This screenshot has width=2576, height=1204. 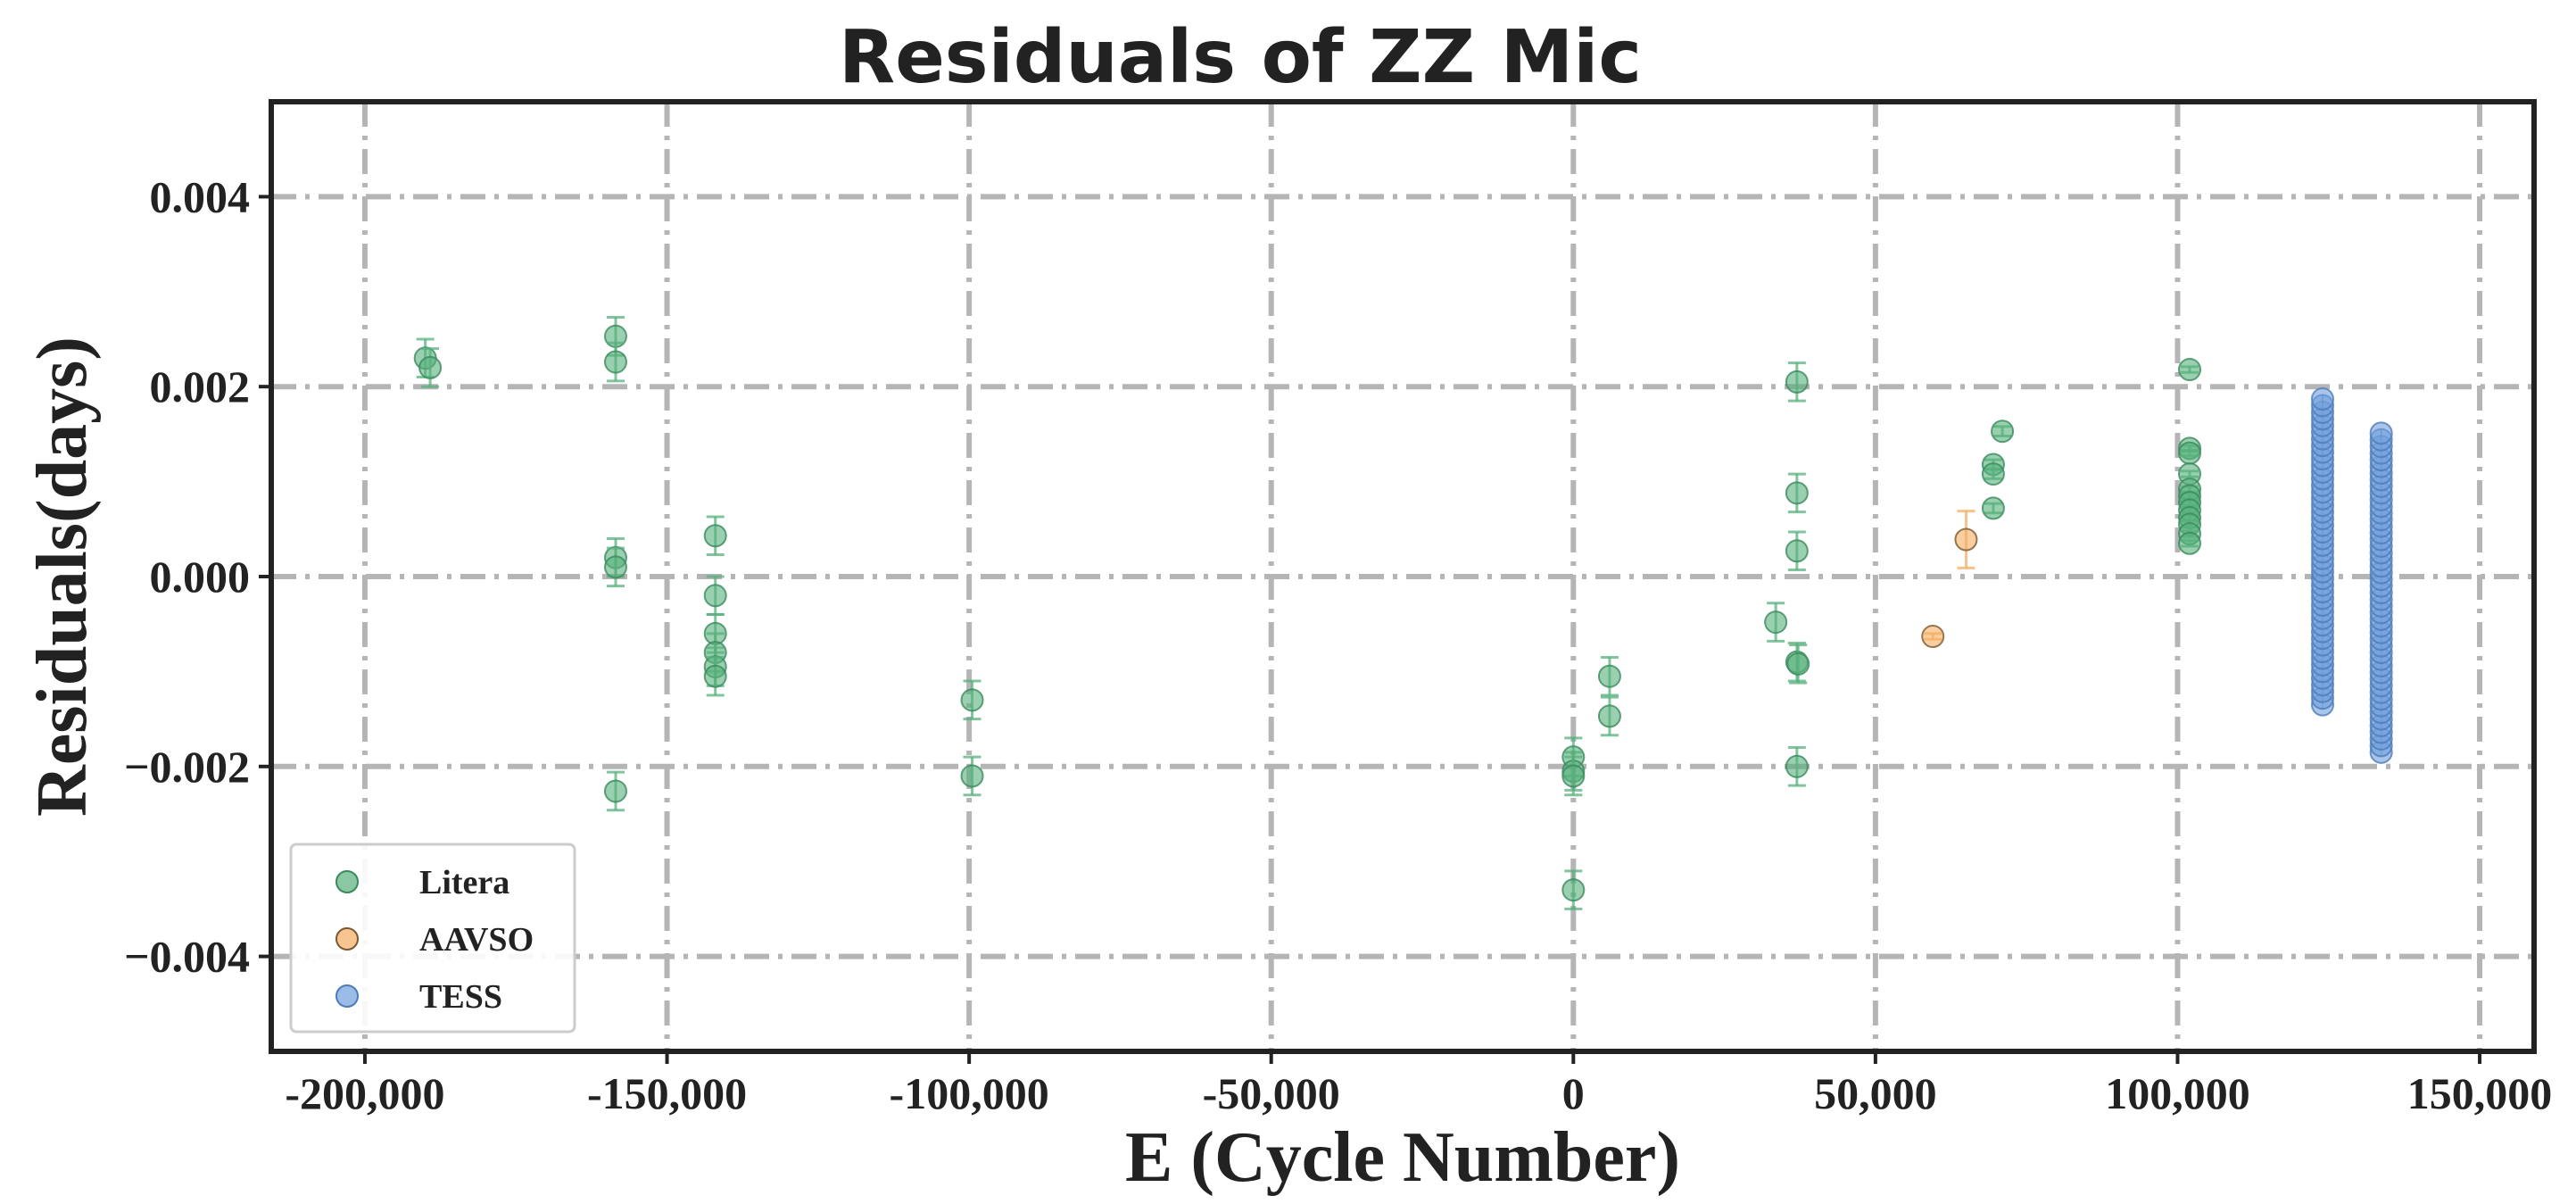 I want to click on x-tick-label: 50,000, so click(x=1876, y=1093).